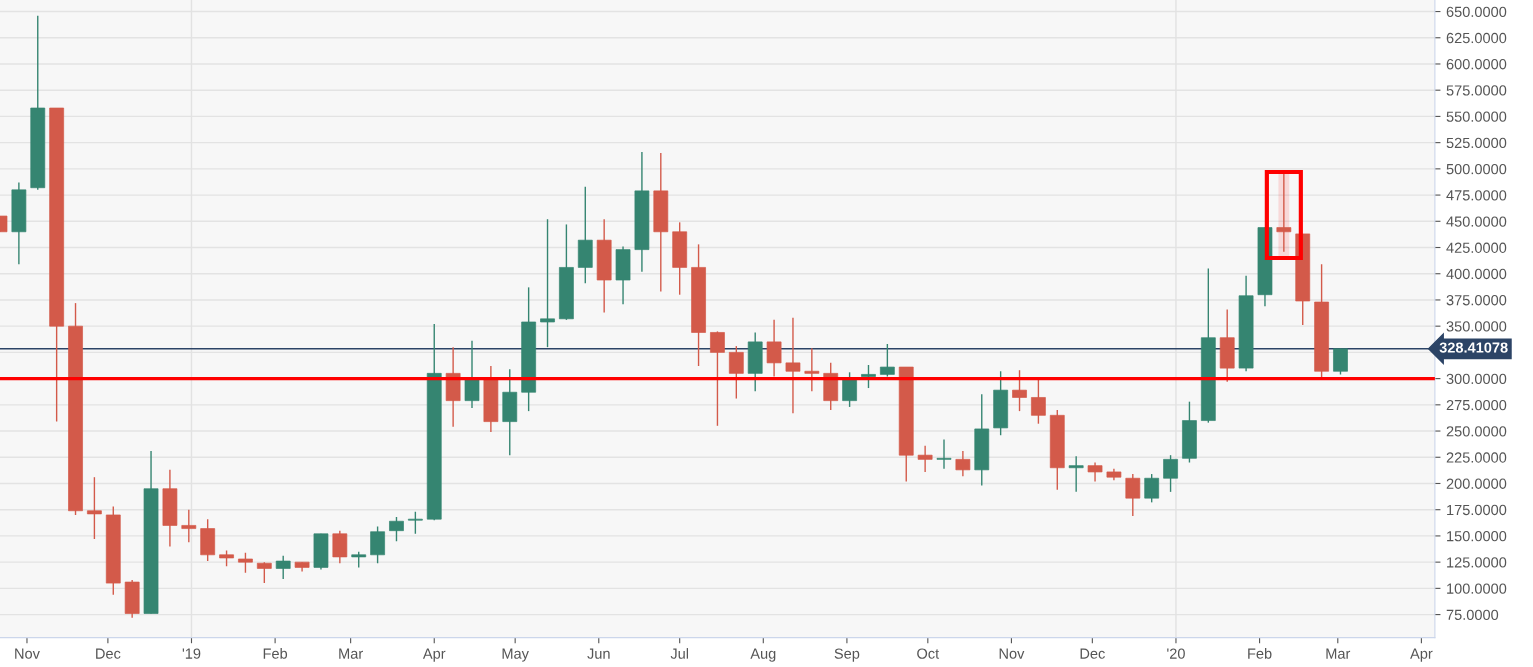  I want to click on y-tick-label: 425.0000, so click(1476, 247).